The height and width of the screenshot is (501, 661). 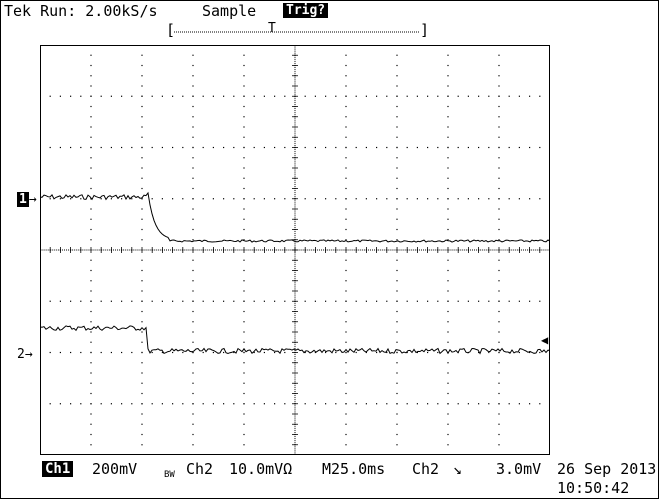 I want to click on trigger-position-marker: T, so click(x=272, y=28).